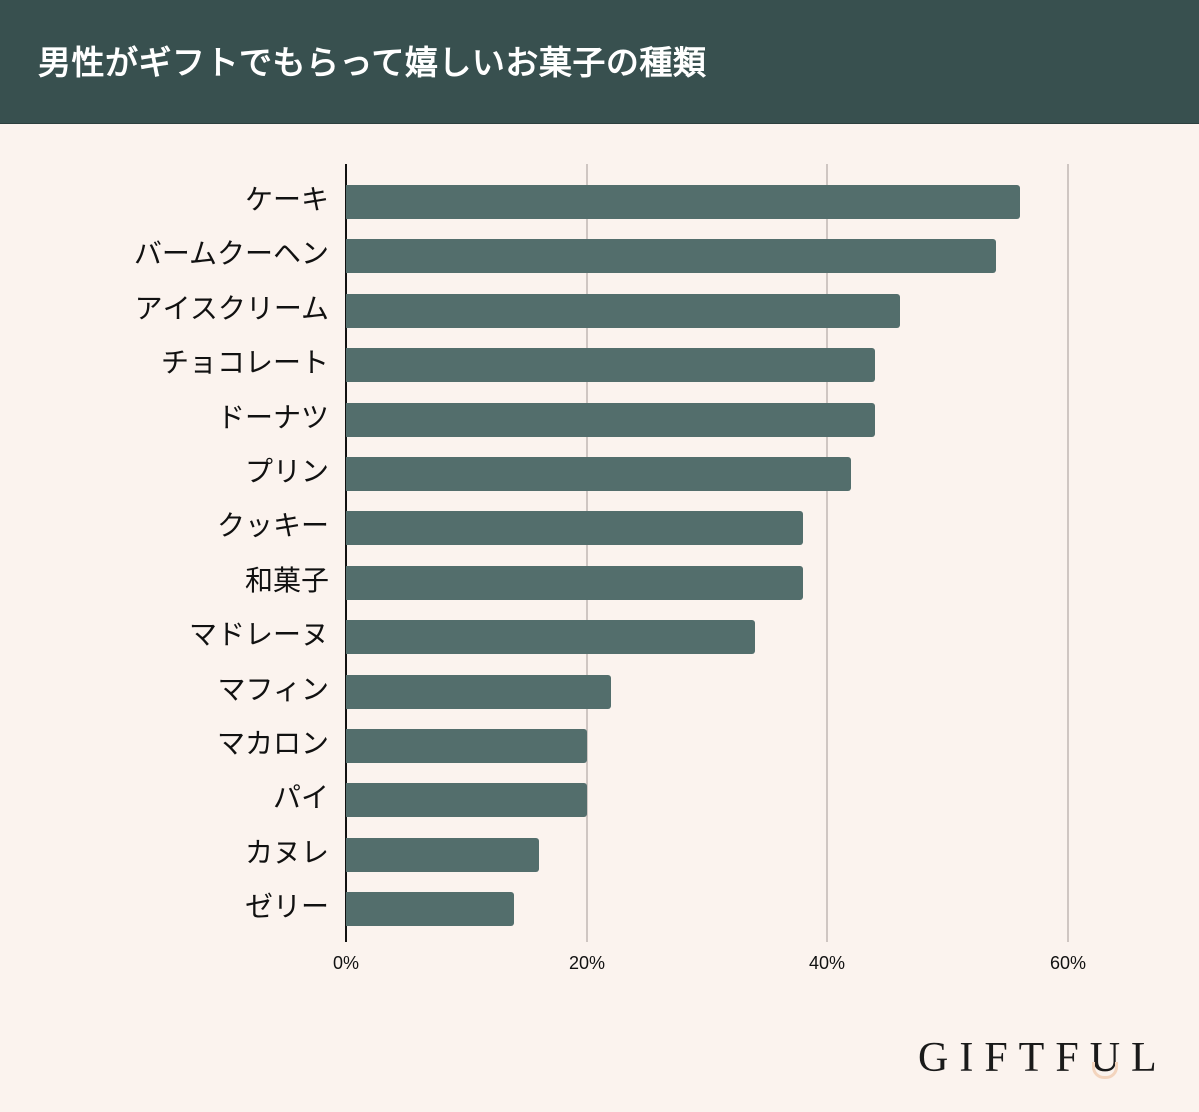 This screenshot has height=1112, width=1199. Describe the element at coordinates (1004, 1058) in the screenshot. I see `logo-text: GIFTF` at that location.